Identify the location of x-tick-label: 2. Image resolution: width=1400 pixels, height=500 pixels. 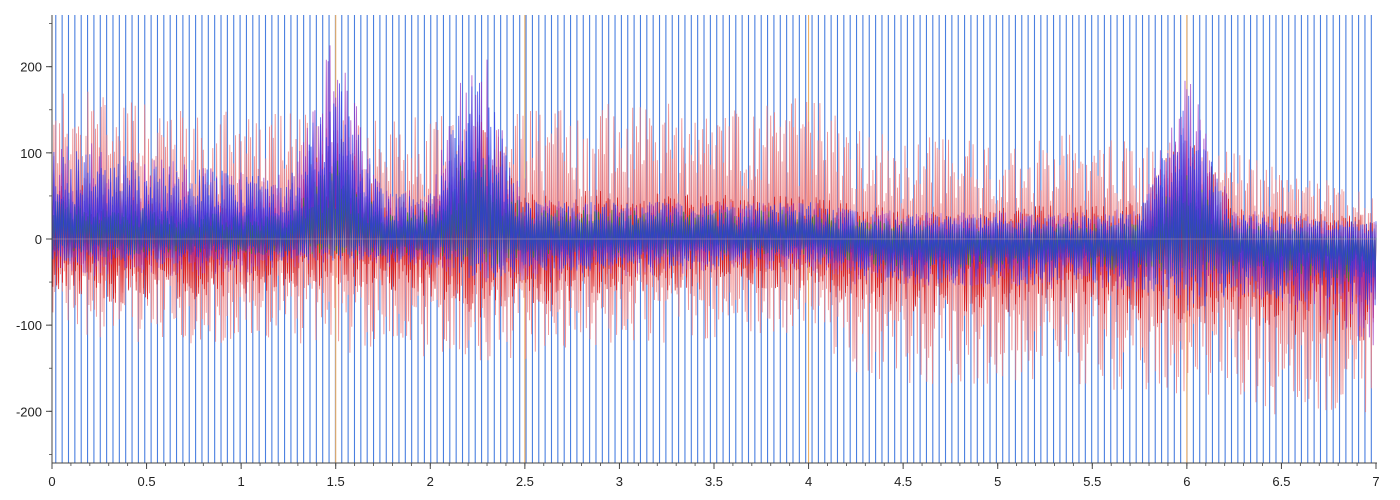
(430, 481).